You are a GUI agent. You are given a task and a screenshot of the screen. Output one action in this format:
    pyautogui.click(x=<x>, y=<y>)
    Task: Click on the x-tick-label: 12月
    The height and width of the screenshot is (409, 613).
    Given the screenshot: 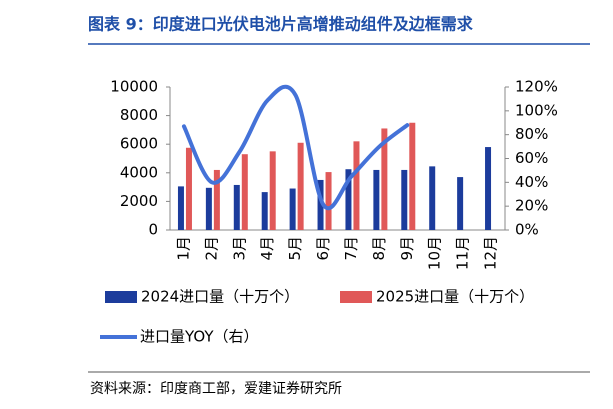 What is the action you would take?
    pyautogui.click(x=491, y=253)
    